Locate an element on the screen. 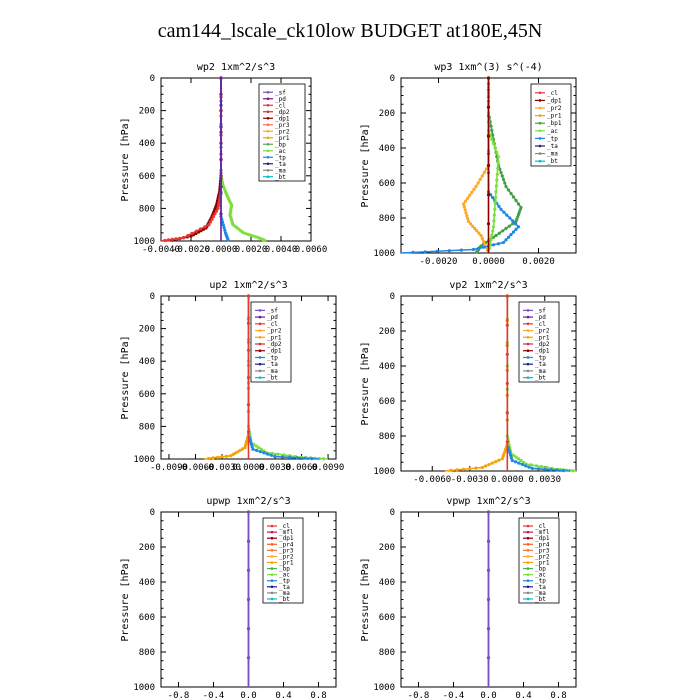 Image resolution: width=700 pixels, height=700 pixels. x-tick-label: 0.0060 is located at coordinates (301, 468).